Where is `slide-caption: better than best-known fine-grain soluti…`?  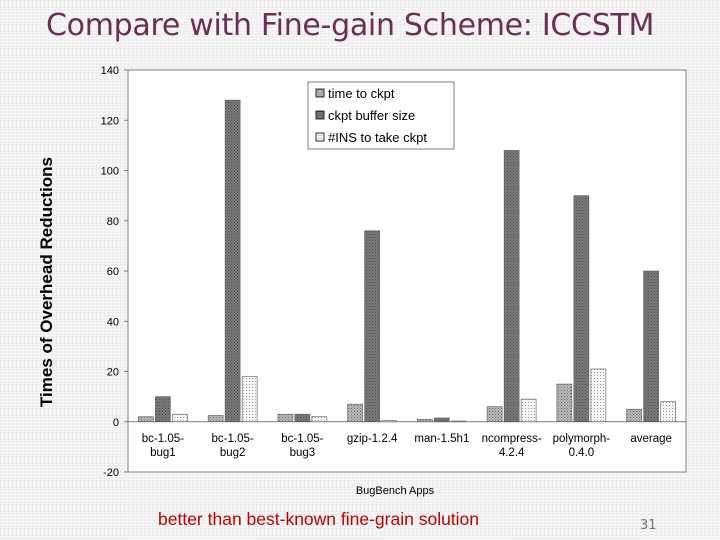 slide-caption: better than best-known fine-grain soluti… is located at coordinates (319, 519).